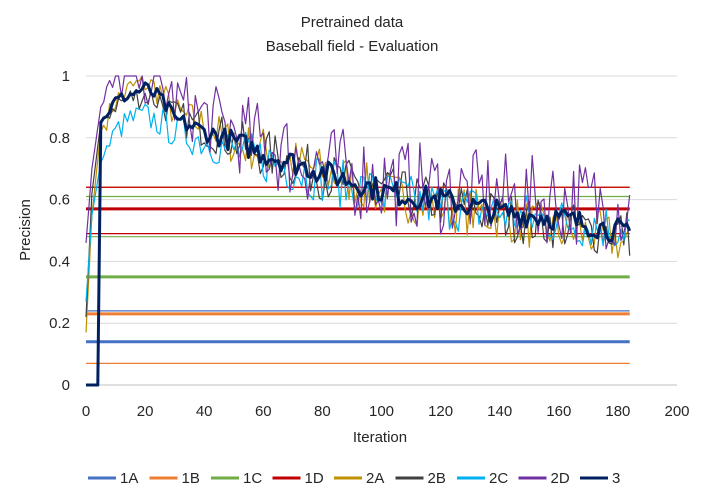  What do you see at coordinates (263, 411) in the screenshot?
I see `x-tick-label: 60` at bounding box center [263, 411].